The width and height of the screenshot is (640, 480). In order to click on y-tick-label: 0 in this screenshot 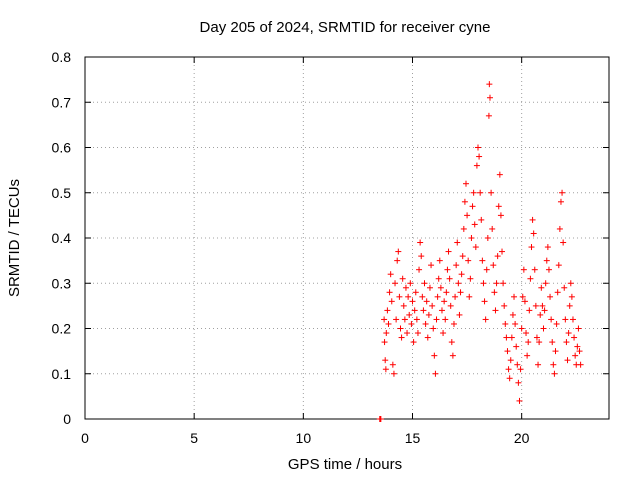, I will do `click(67, 419)`.